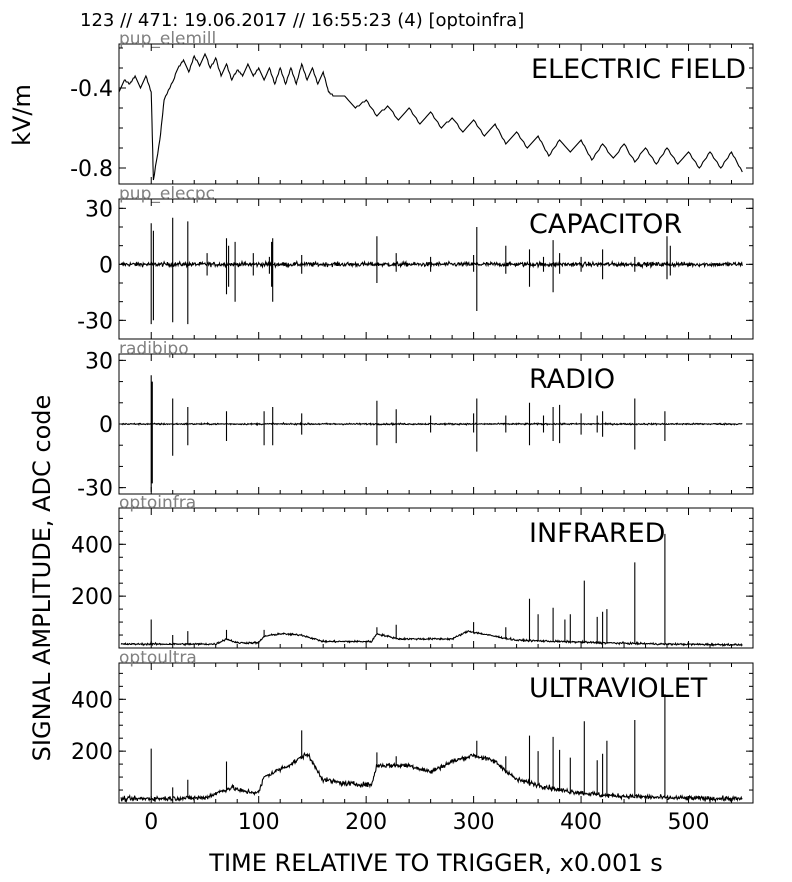 Image resolution: width=792 pixels, height=882 pixels. What do you see at coordinates (42, 578) in the screenshot?
I see `shared-y-axis-label: SIGNAL AMPLITUDE, ADC code` at bounding box center [42, 578].